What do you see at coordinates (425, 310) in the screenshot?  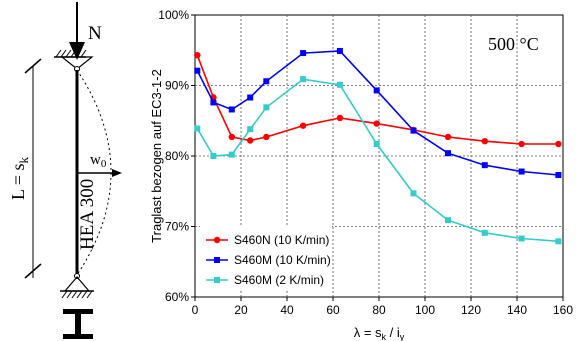 I see `x-tick-label: 100` at bounding box center [425, 310].